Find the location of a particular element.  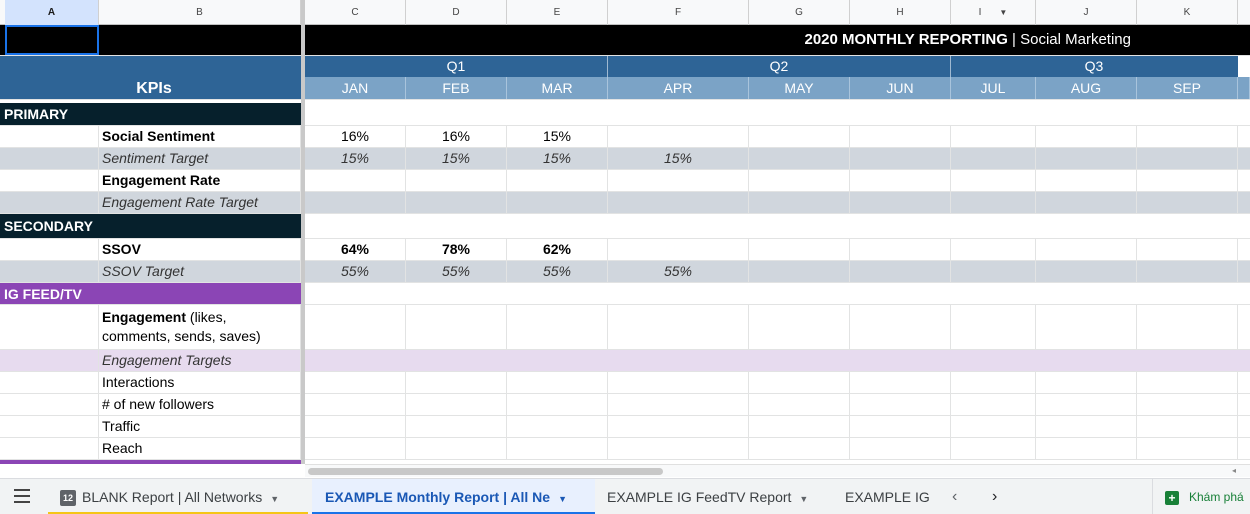

column-header-b: B is located at coordinates (200, 12).